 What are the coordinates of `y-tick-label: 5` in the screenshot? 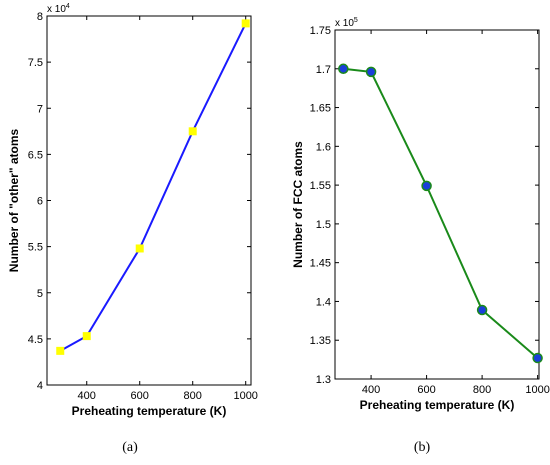 It's located at (40, 294).